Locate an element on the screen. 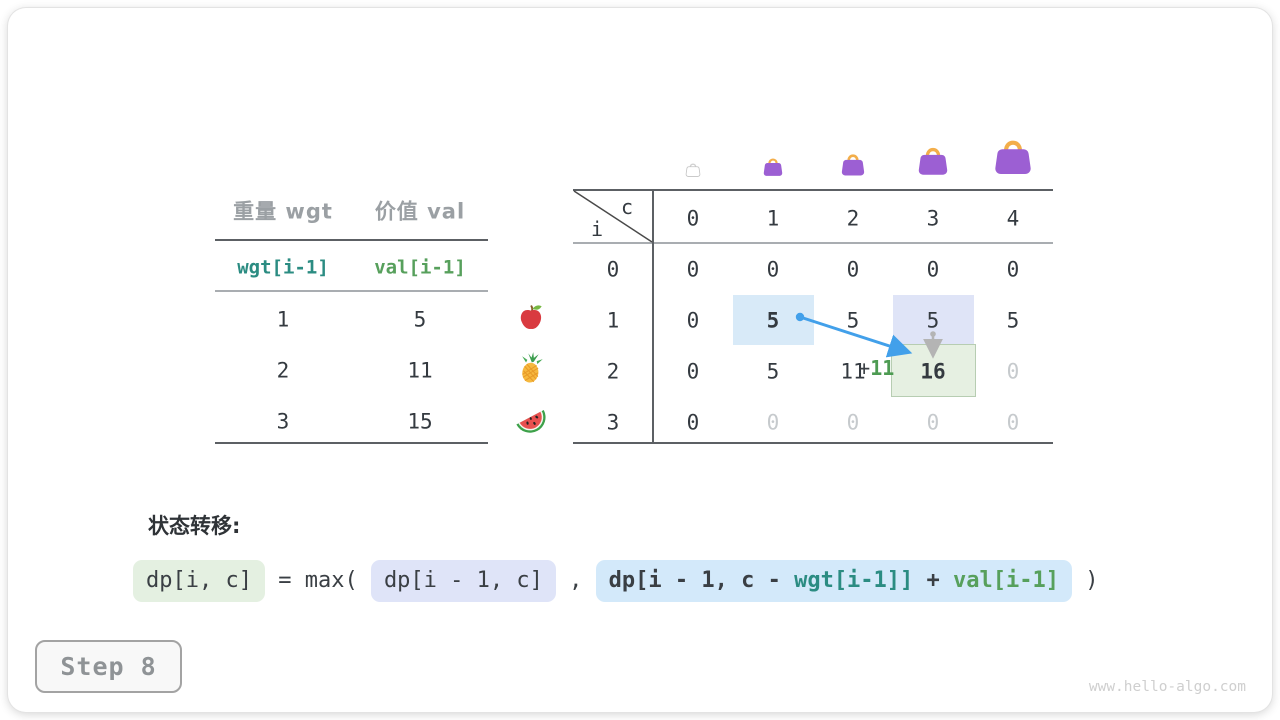 The height and width of the screenshot is (720, 1280). dp-cell-i2-c2: 11 is located at coordinates (853, 371).